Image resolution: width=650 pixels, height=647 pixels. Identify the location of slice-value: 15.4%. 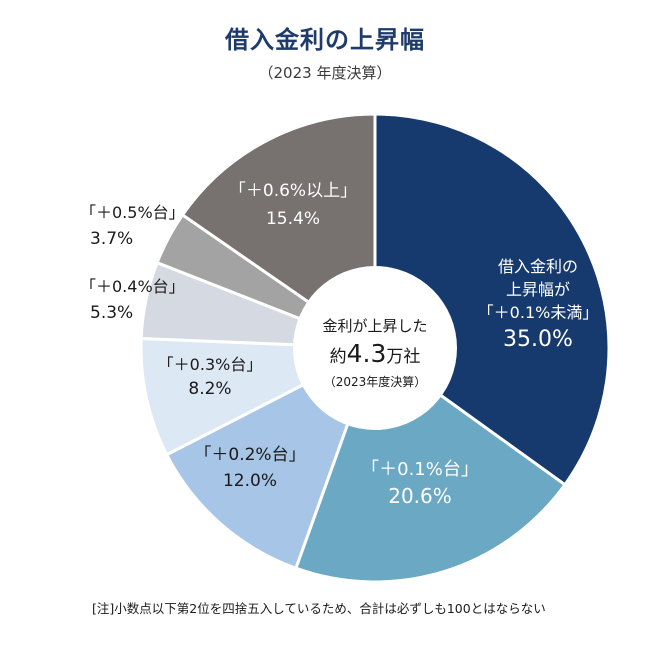
(293, 219).